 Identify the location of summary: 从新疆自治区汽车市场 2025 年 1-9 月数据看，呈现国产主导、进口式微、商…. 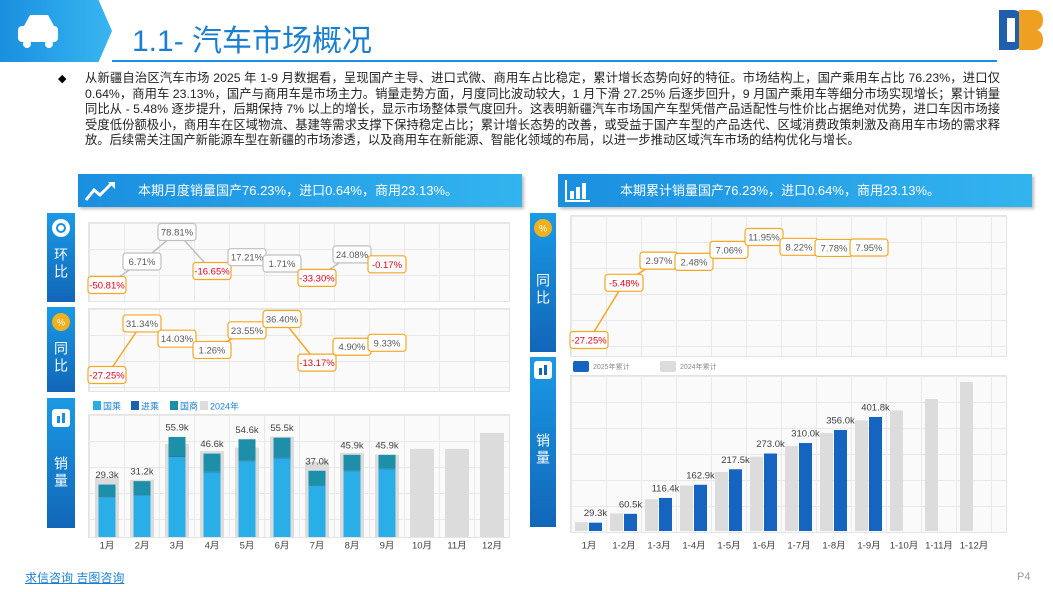
(542, 109).